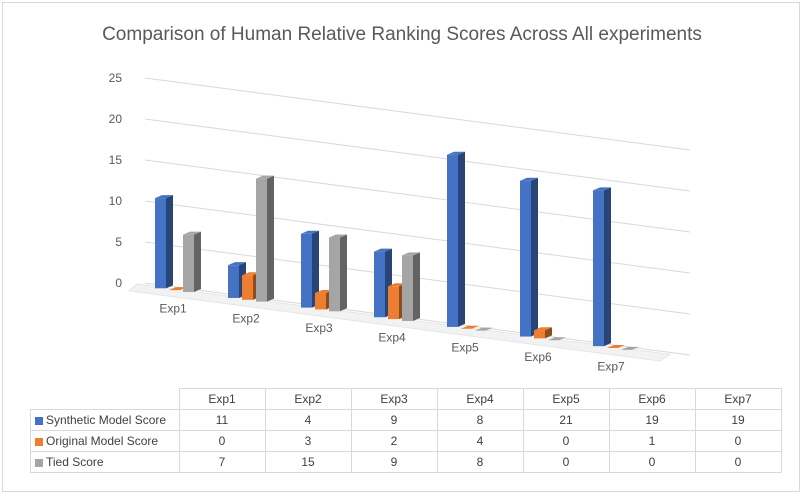 This screenshot has width=804, height=497. I want to click on table-header-row: Exp1 Exp2 Exp3 Exp4 Exp5 Exp6 Exp7, so click(406, 399).